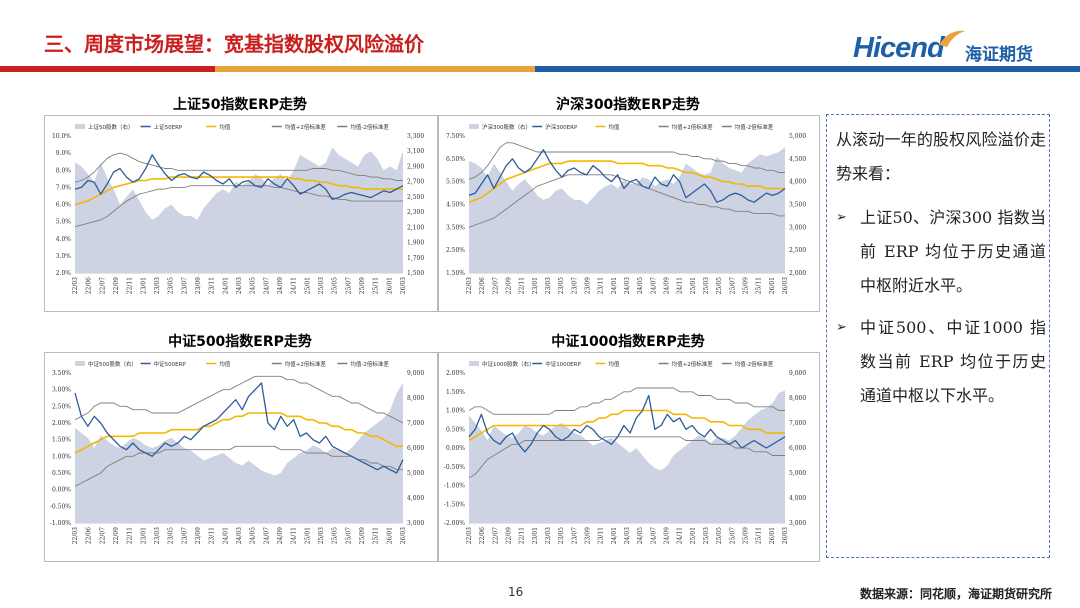  Describe the element at coordinates (508, 364) in the screenshot. I see `legend-label: 中证1000股数（右）` at that location.